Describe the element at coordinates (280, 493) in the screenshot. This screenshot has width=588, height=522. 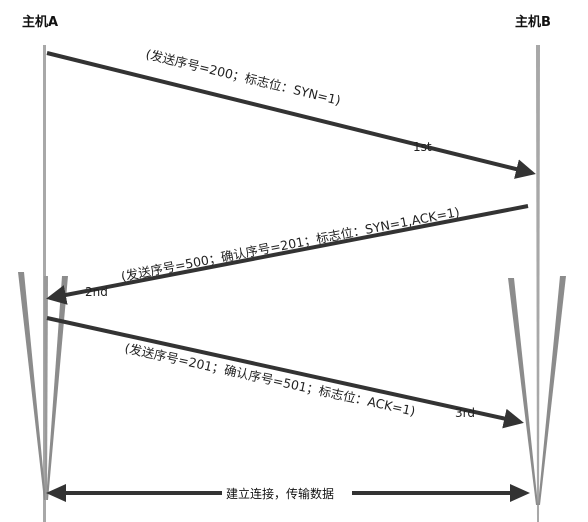
I see `connection-label: 建立连接，传输数据` at that location.